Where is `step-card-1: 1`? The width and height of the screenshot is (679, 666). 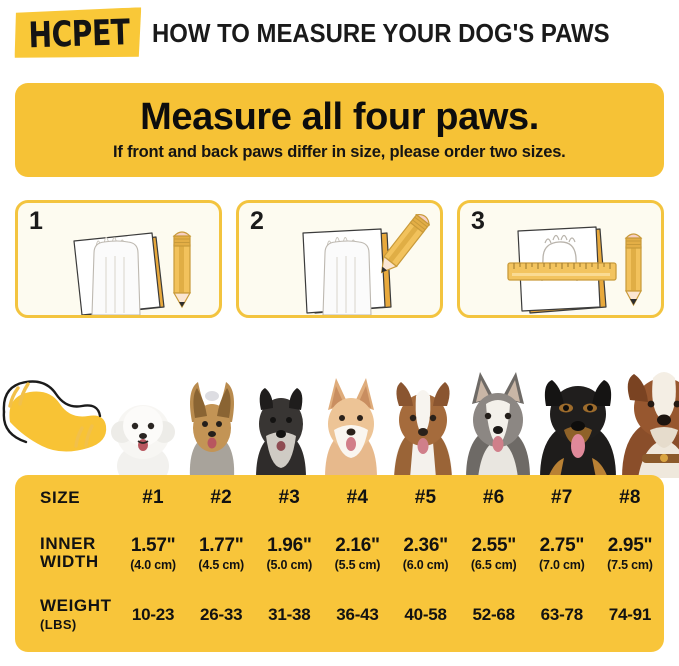
step-card-1: 1 is located at coordinates (118, 259).